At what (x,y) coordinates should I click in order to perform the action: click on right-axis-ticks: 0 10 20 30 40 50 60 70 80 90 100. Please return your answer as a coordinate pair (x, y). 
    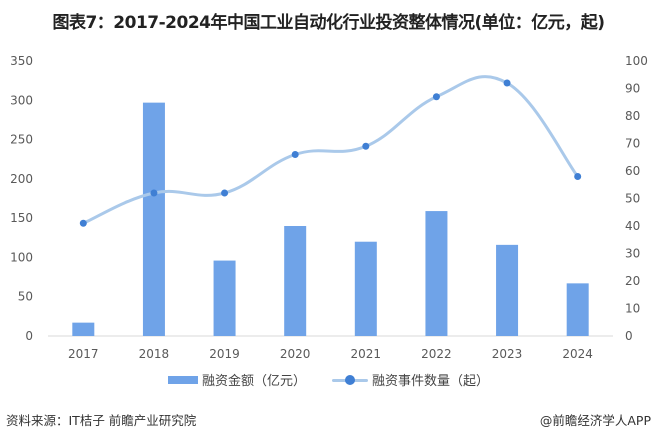
    Looking at the image, I should click on (636, 198).